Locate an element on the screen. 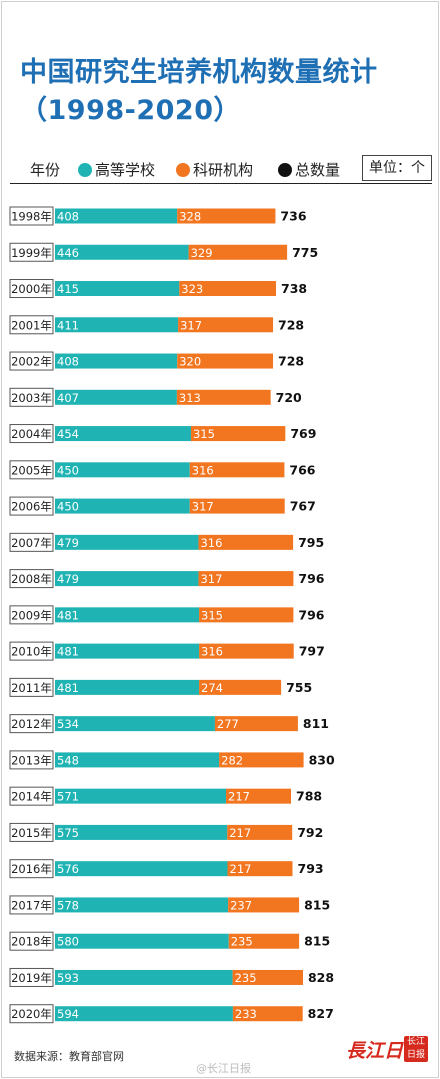 The image size is (440, 1079). data-label-universities: 415 is located at coordinates (68, 289).